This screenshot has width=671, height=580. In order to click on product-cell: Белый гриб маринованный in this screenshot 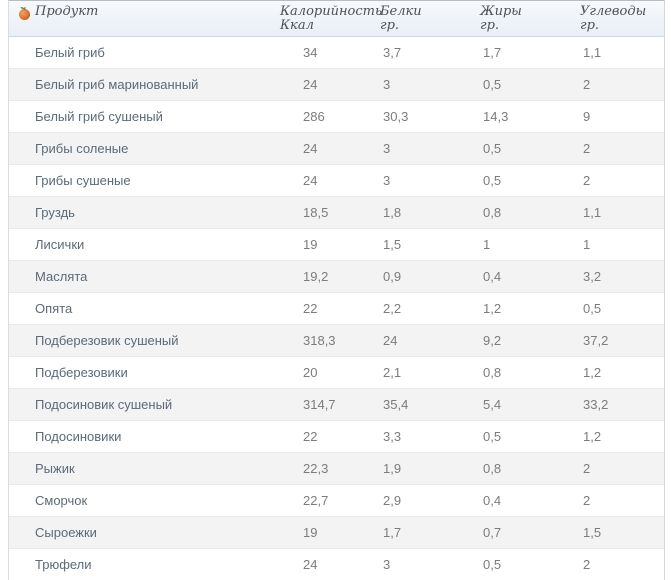, I will do `click(157, 85)`.